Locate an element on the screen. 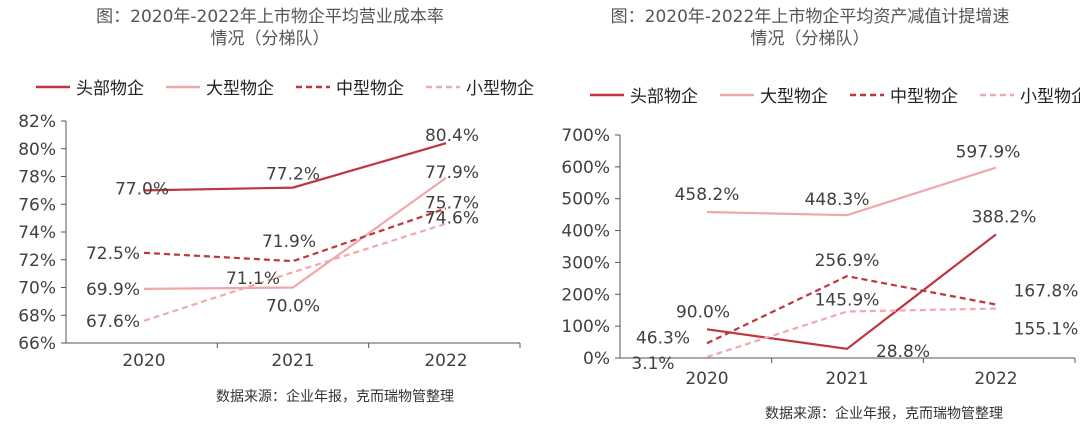 The width and height of the screenshot is (1080, 430). data-label-large: 448.3% is located at coordinates (837, 200).